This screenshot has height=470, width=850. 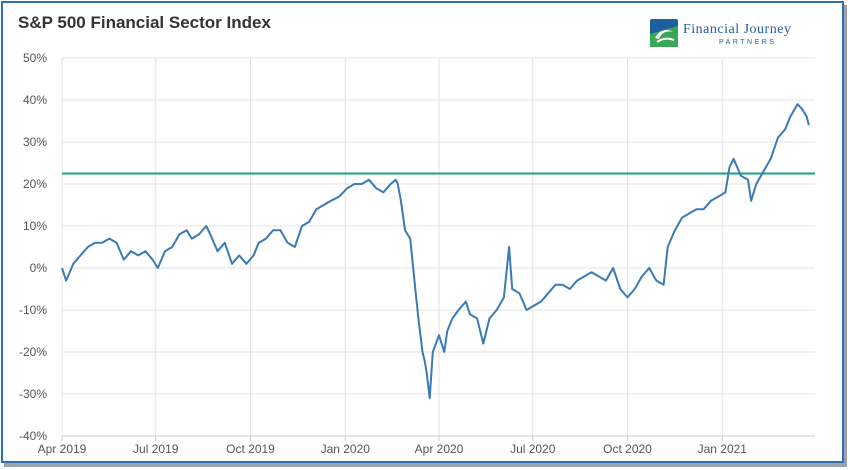 What do you see at coordinates (156, 449) in the screenshot?
I see `x-tick-label: Jul 2019` at bounding box center [156, 449].